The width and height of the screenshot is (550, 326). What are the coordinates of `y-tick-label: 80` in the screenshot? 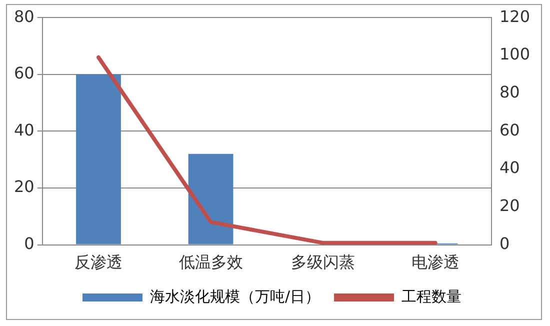 It's located at (24, 16).